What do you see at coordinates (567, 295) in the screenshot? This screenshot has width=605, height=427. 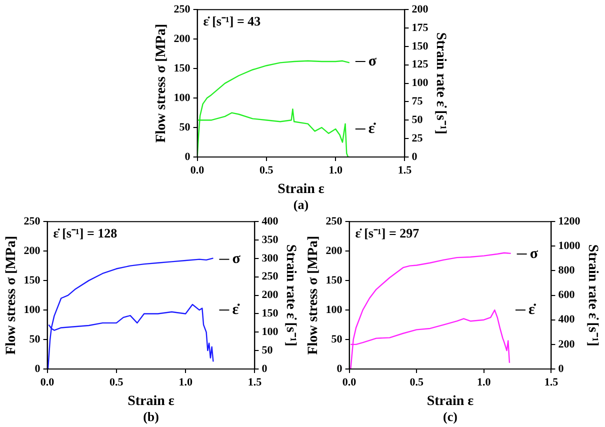 I see `y2-tick-label: 600` at bounding box center [567, 295].